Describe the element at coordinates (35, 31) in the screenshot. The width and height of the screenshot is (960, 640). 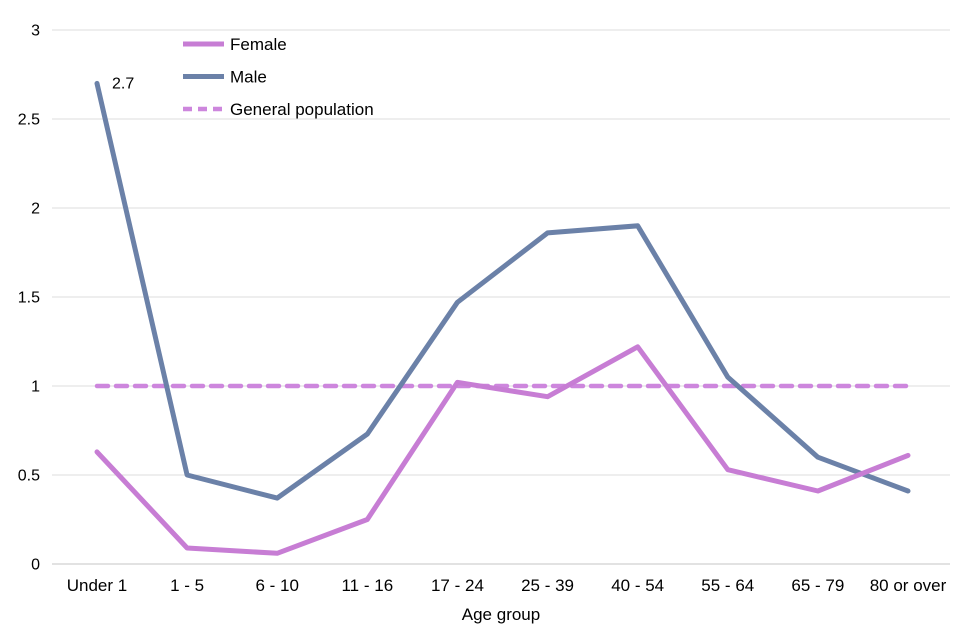
I see `y-tick-label: 3` at that location.